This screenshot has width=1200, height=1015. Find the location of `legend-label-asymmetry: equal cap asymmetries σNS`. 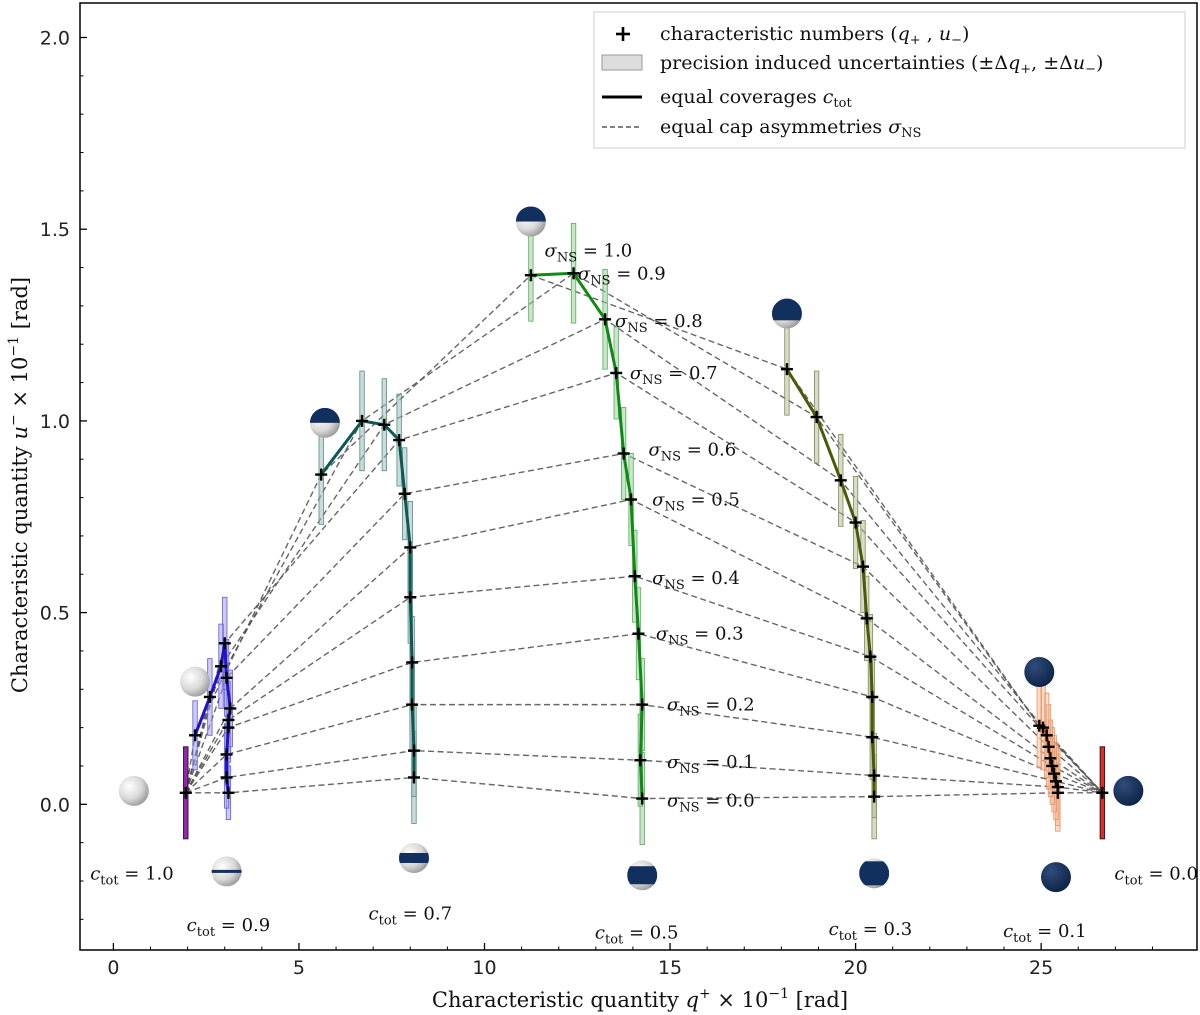

legend-label-asymmetry: equal cap asymmetries σNS is located at coordinates (790, 128).